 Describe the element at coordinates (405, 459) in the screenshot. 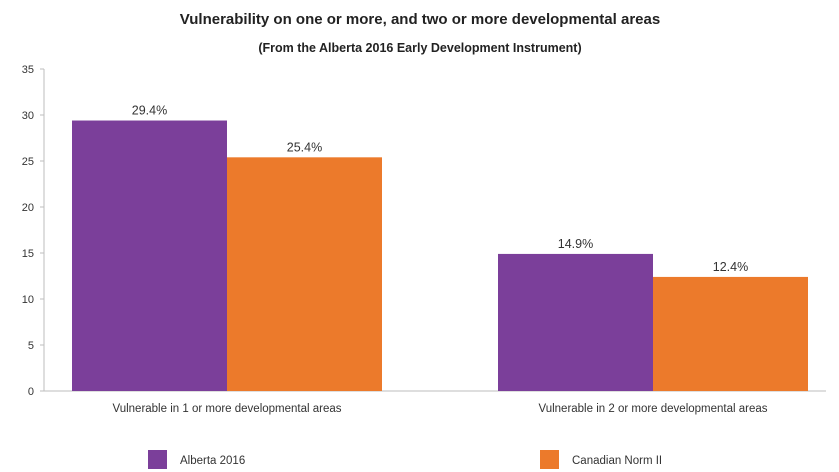

I see `legend: Alberta 2016 Canadian Norm II` at that location.